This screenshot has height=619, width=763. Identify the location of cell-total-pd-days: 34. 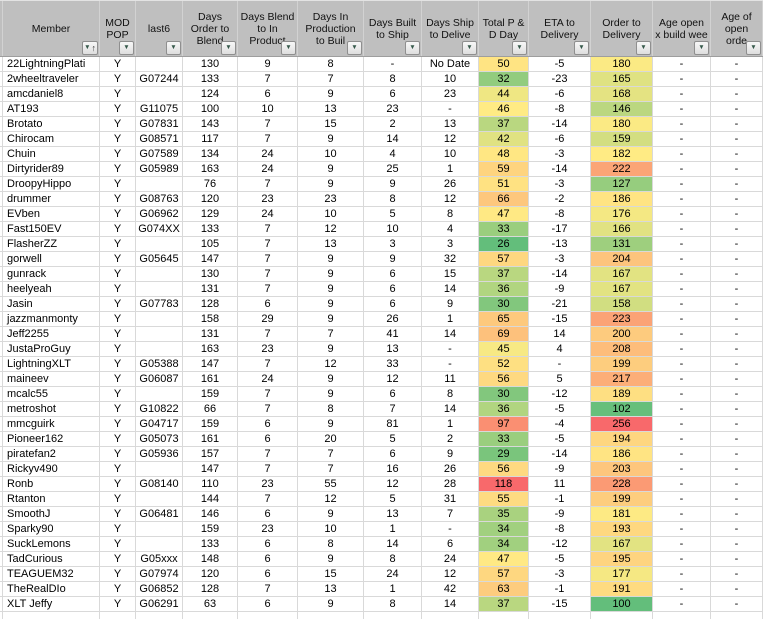
(504, 529).